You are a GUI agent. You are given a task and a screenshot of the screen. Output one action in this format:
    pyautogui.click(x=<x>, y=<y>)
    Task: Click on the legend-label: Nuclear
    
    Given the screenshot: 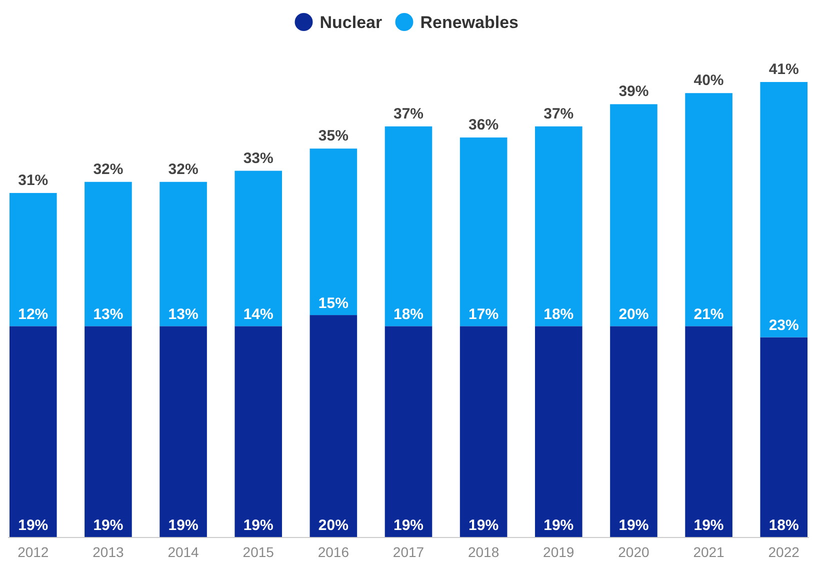 What is the action you would take?
    pyautogui.click(x=351, y=22)
    